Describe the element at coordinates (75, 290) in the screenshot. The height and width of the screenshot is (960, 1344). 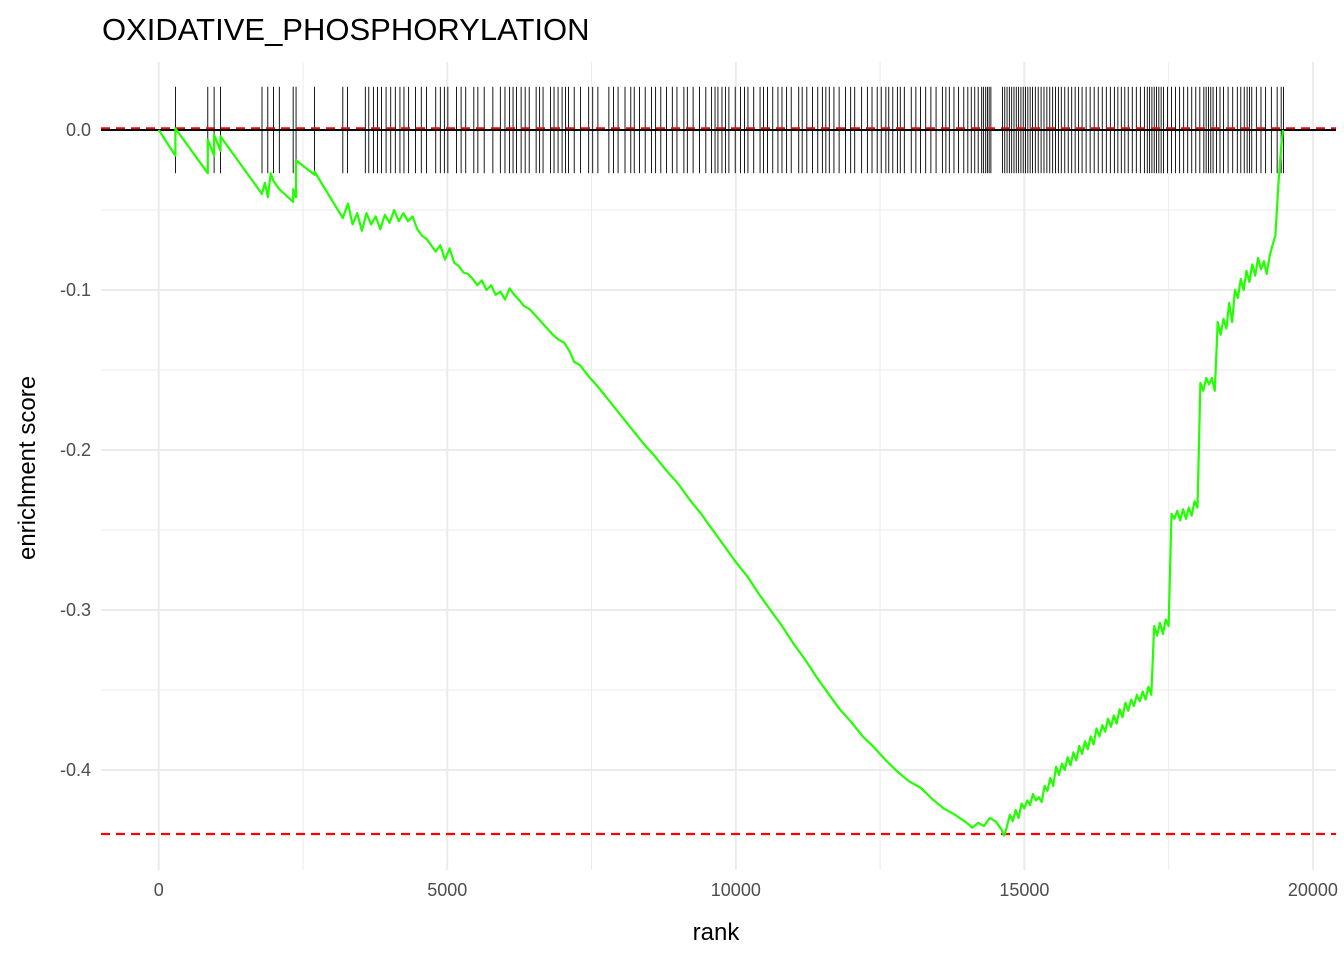
I see `y-tick-label: -0.1` at that location.